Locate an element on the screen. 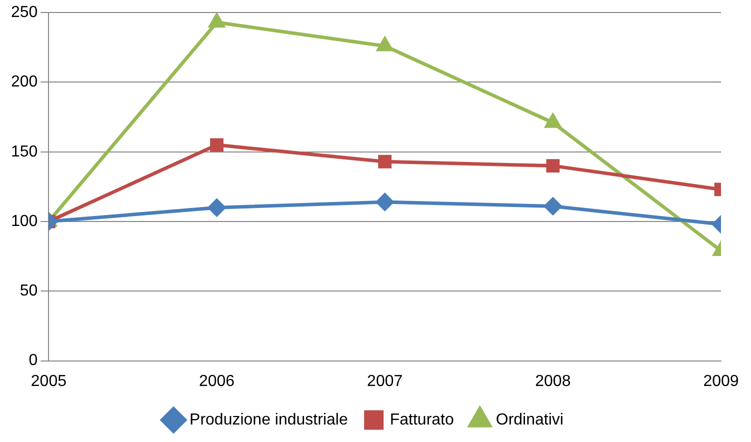  x-tick-label: 2007 is located at coordinates (385, 381).